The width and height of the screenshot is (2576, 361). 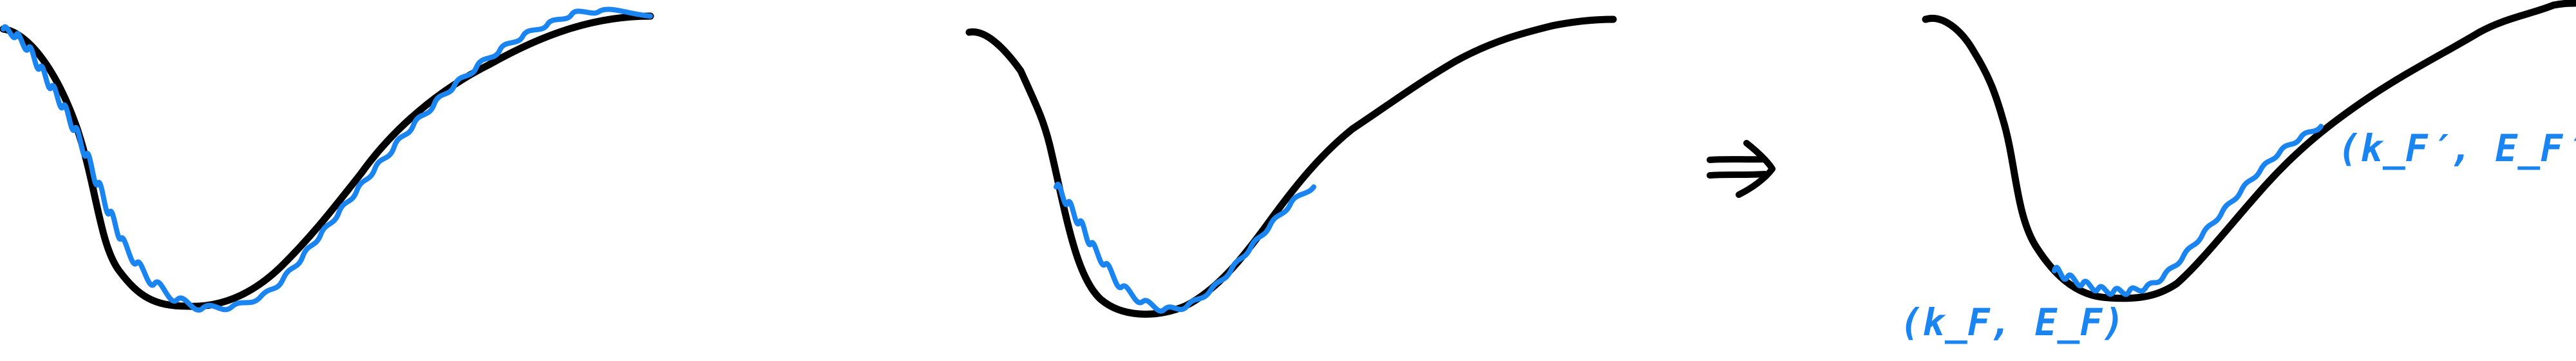 What do you see at coordinates (1185, 248) in the screenshot?
I see `noise-partial` at bounding box center [1185, 248].